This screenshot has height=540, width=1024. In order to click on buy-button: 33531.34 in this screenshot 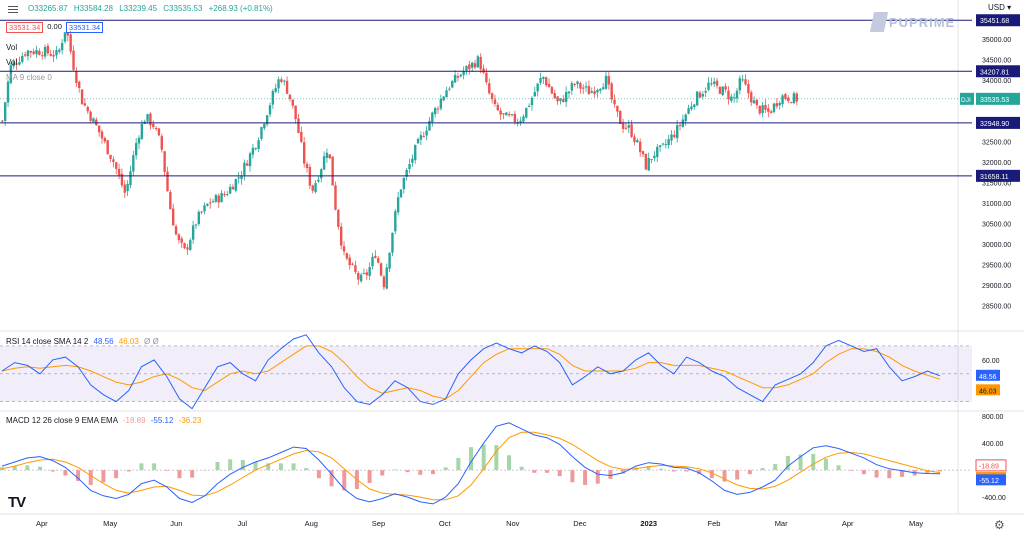, I will do `click(84, 27)`.